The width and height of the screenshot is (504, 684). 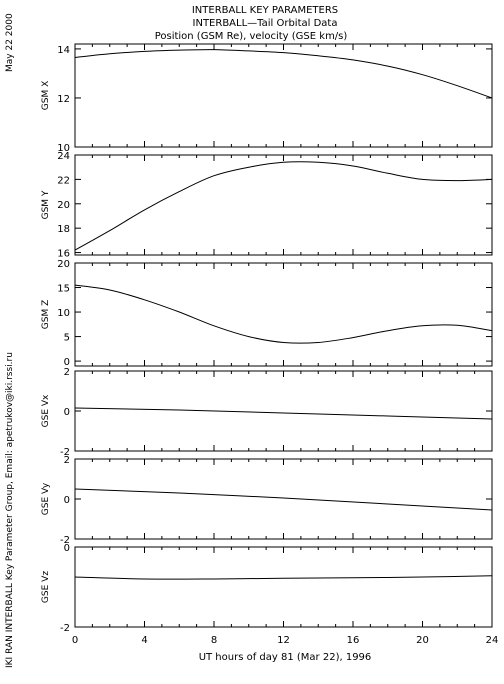 I want to click on y-tick-label: 14, so click(x=63, y=50).